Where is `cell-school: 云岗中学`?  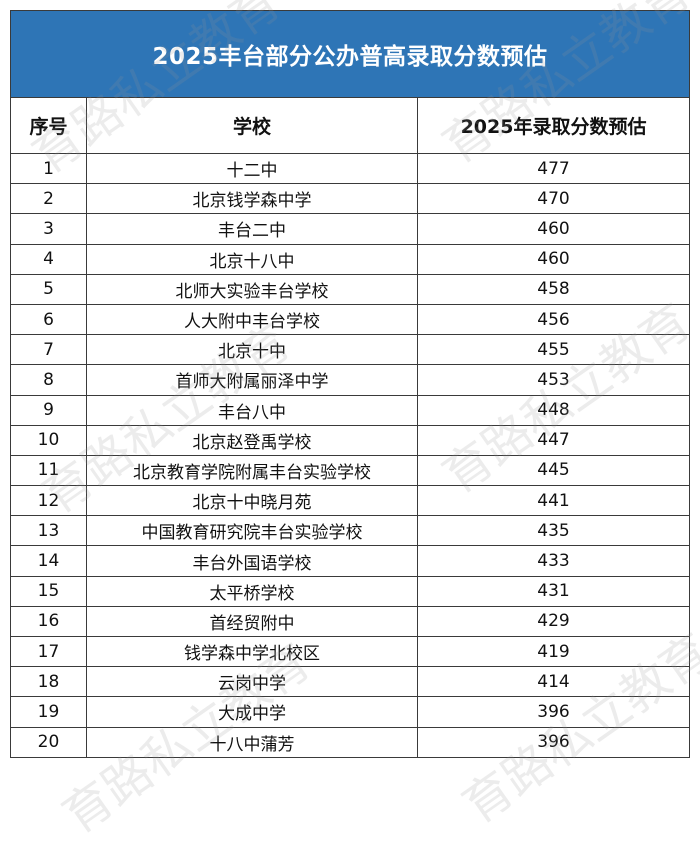 cell-school: 云岗中学 is located at coordinates (252, 682).